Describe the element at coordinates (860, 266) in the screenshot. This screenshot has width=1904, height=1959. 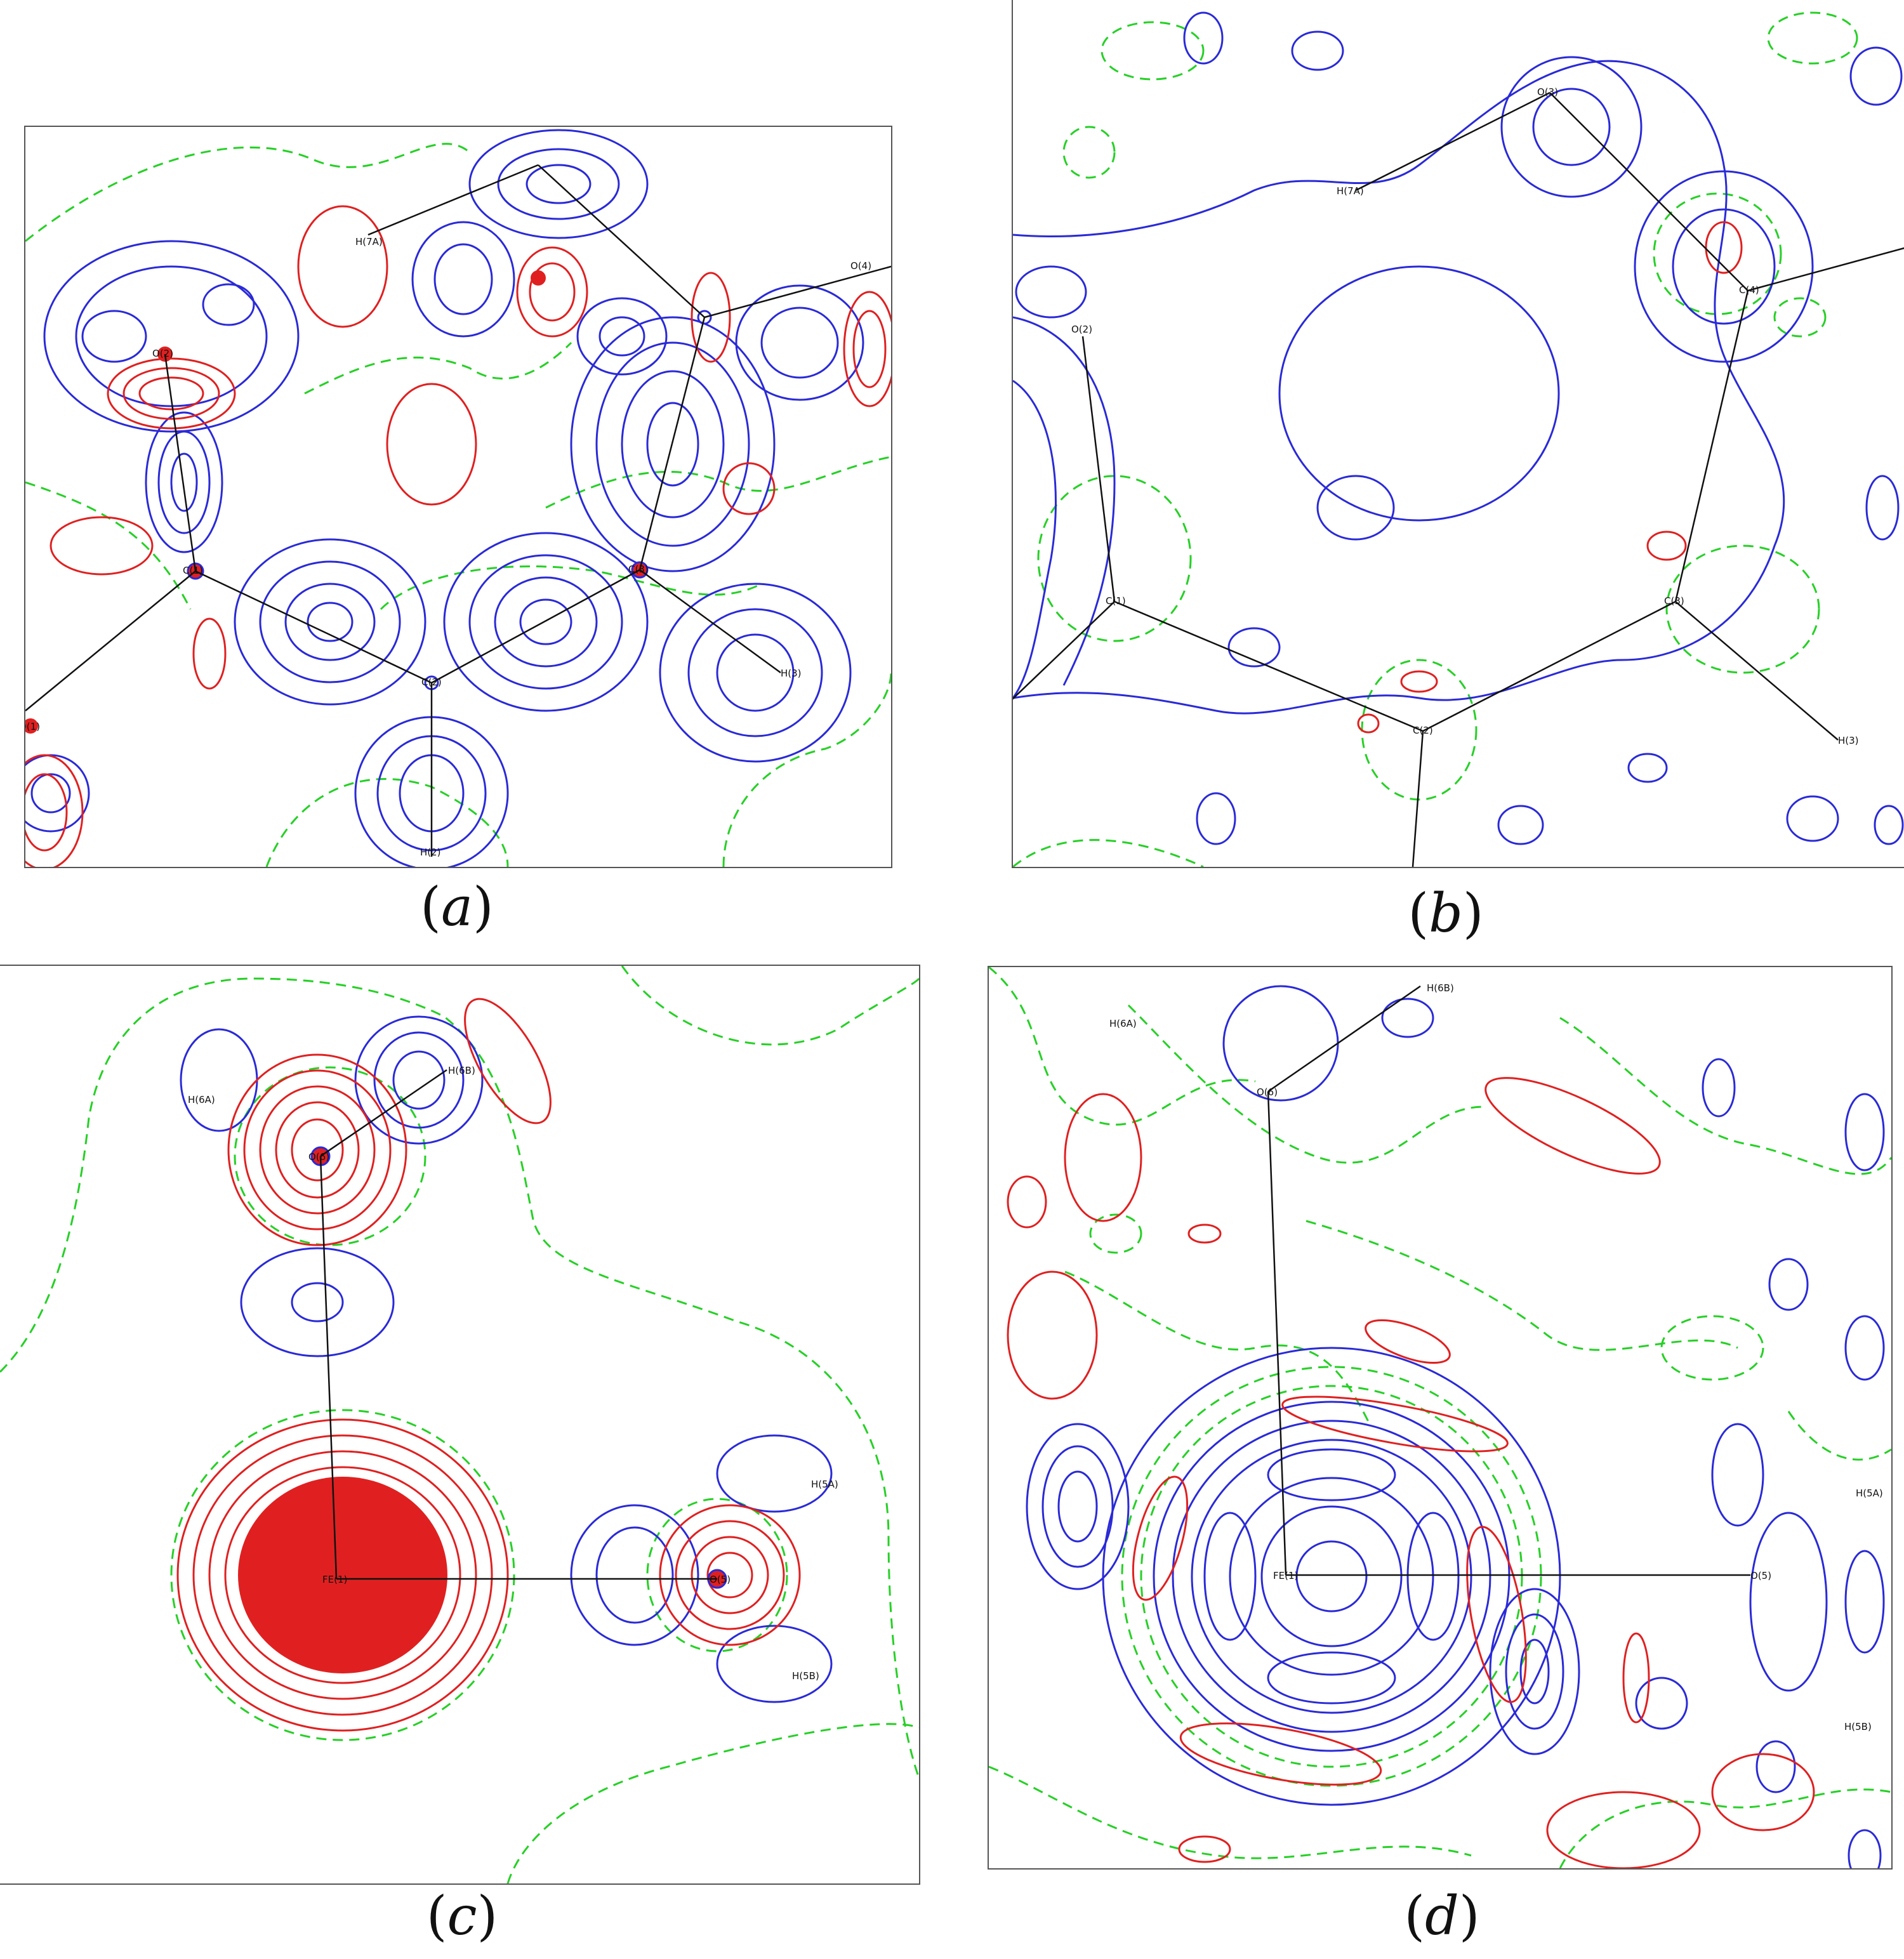
I see `atom-label: O(4)` at that location.